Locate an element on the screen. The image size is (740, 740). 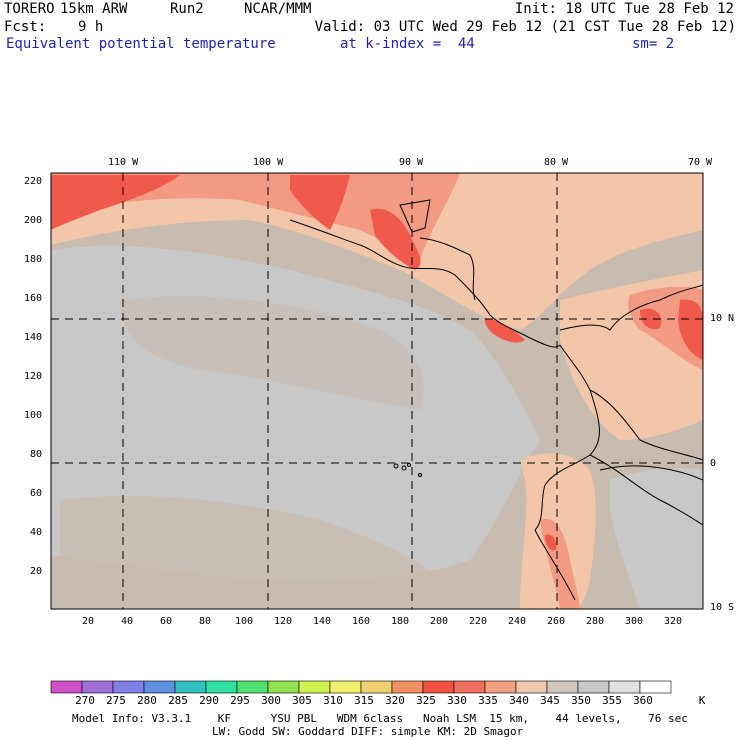
x-tick: 180 is located at coordinates (400, 621).